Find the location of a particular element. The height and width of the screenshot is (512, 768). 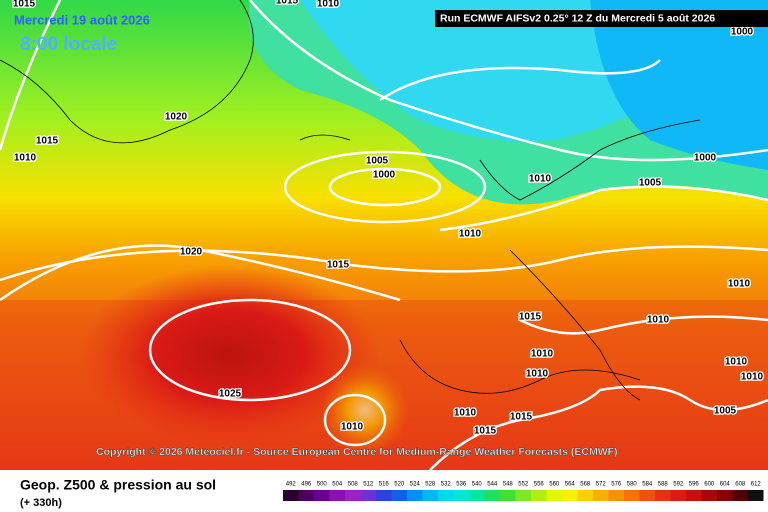

legend-label: 536 is located at coordinates (461, 485).